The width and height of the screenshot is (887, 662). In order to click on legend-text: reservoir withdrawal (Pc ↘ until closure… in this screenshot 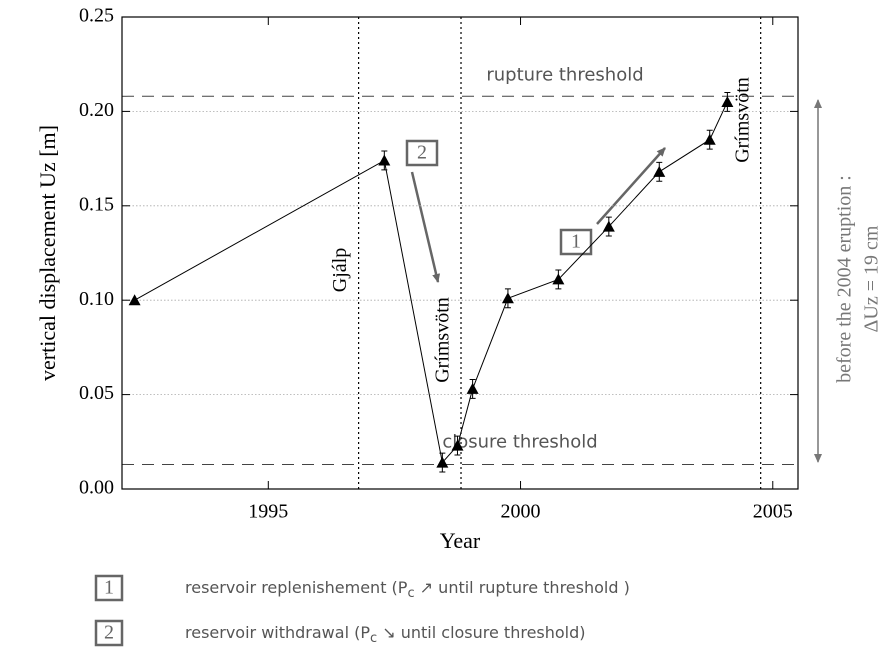, I will do `click(385, 634)`.